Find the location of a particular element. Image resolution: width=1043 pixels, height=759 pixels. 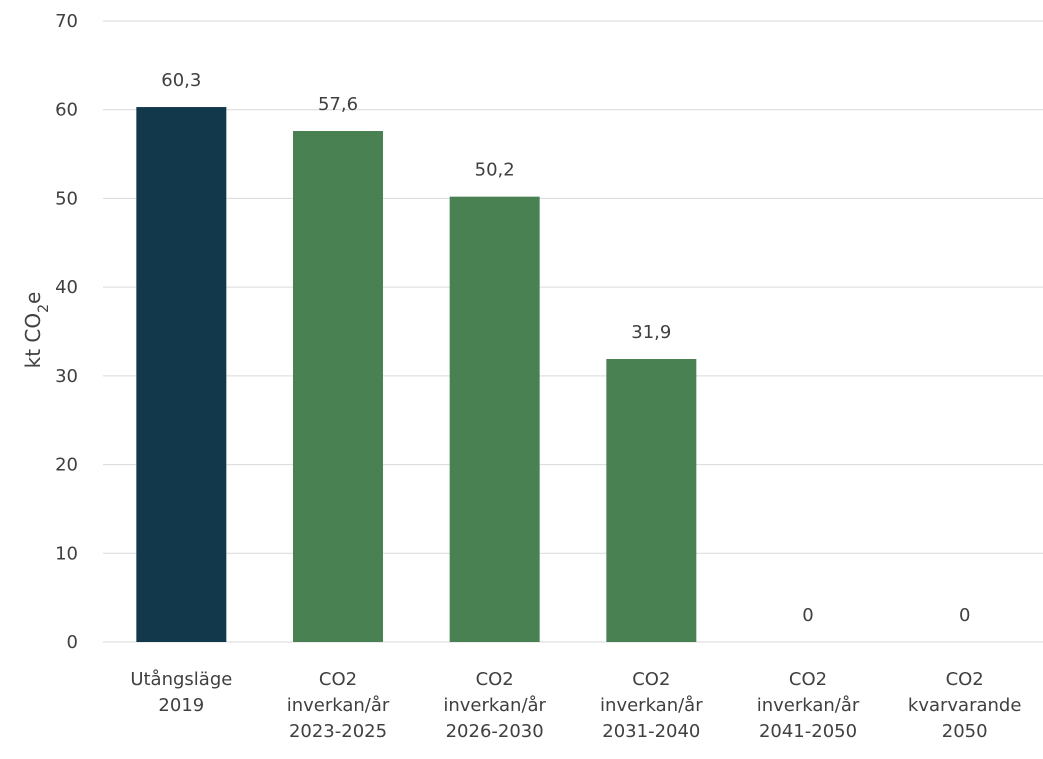

category-label: CO2 inverkan/år 2041-2050 is located at coordinates (808, 705).